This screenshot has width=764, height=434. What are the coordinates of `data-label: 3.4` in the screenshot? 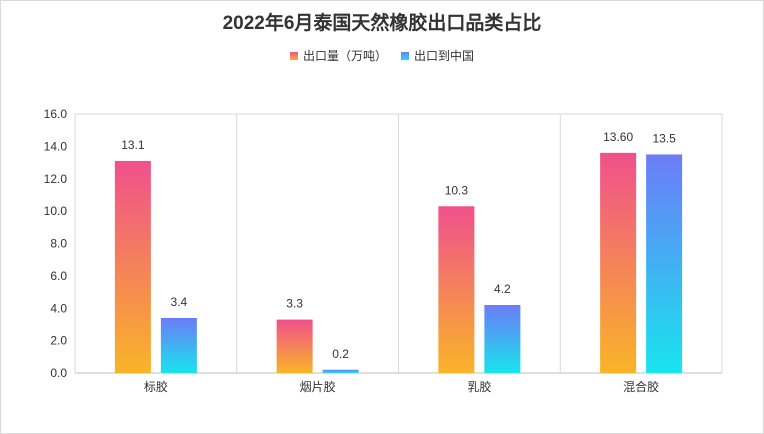 It's located at (179, 302).